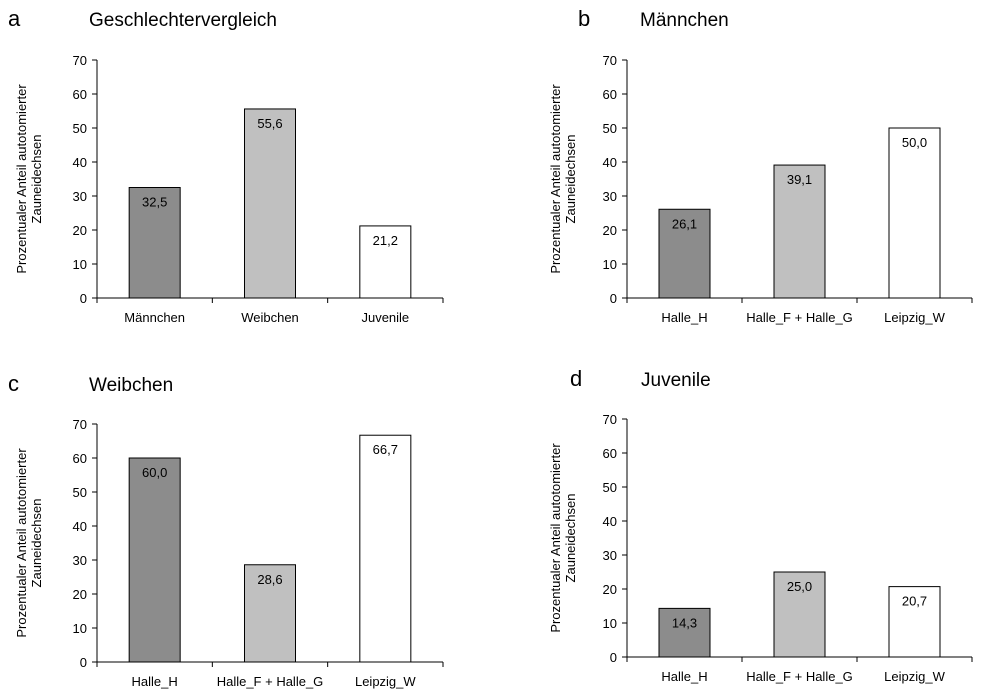 This screenshot has width=999, height=696. I want to click on bar-value-label: 66,7, so click(385, 449).